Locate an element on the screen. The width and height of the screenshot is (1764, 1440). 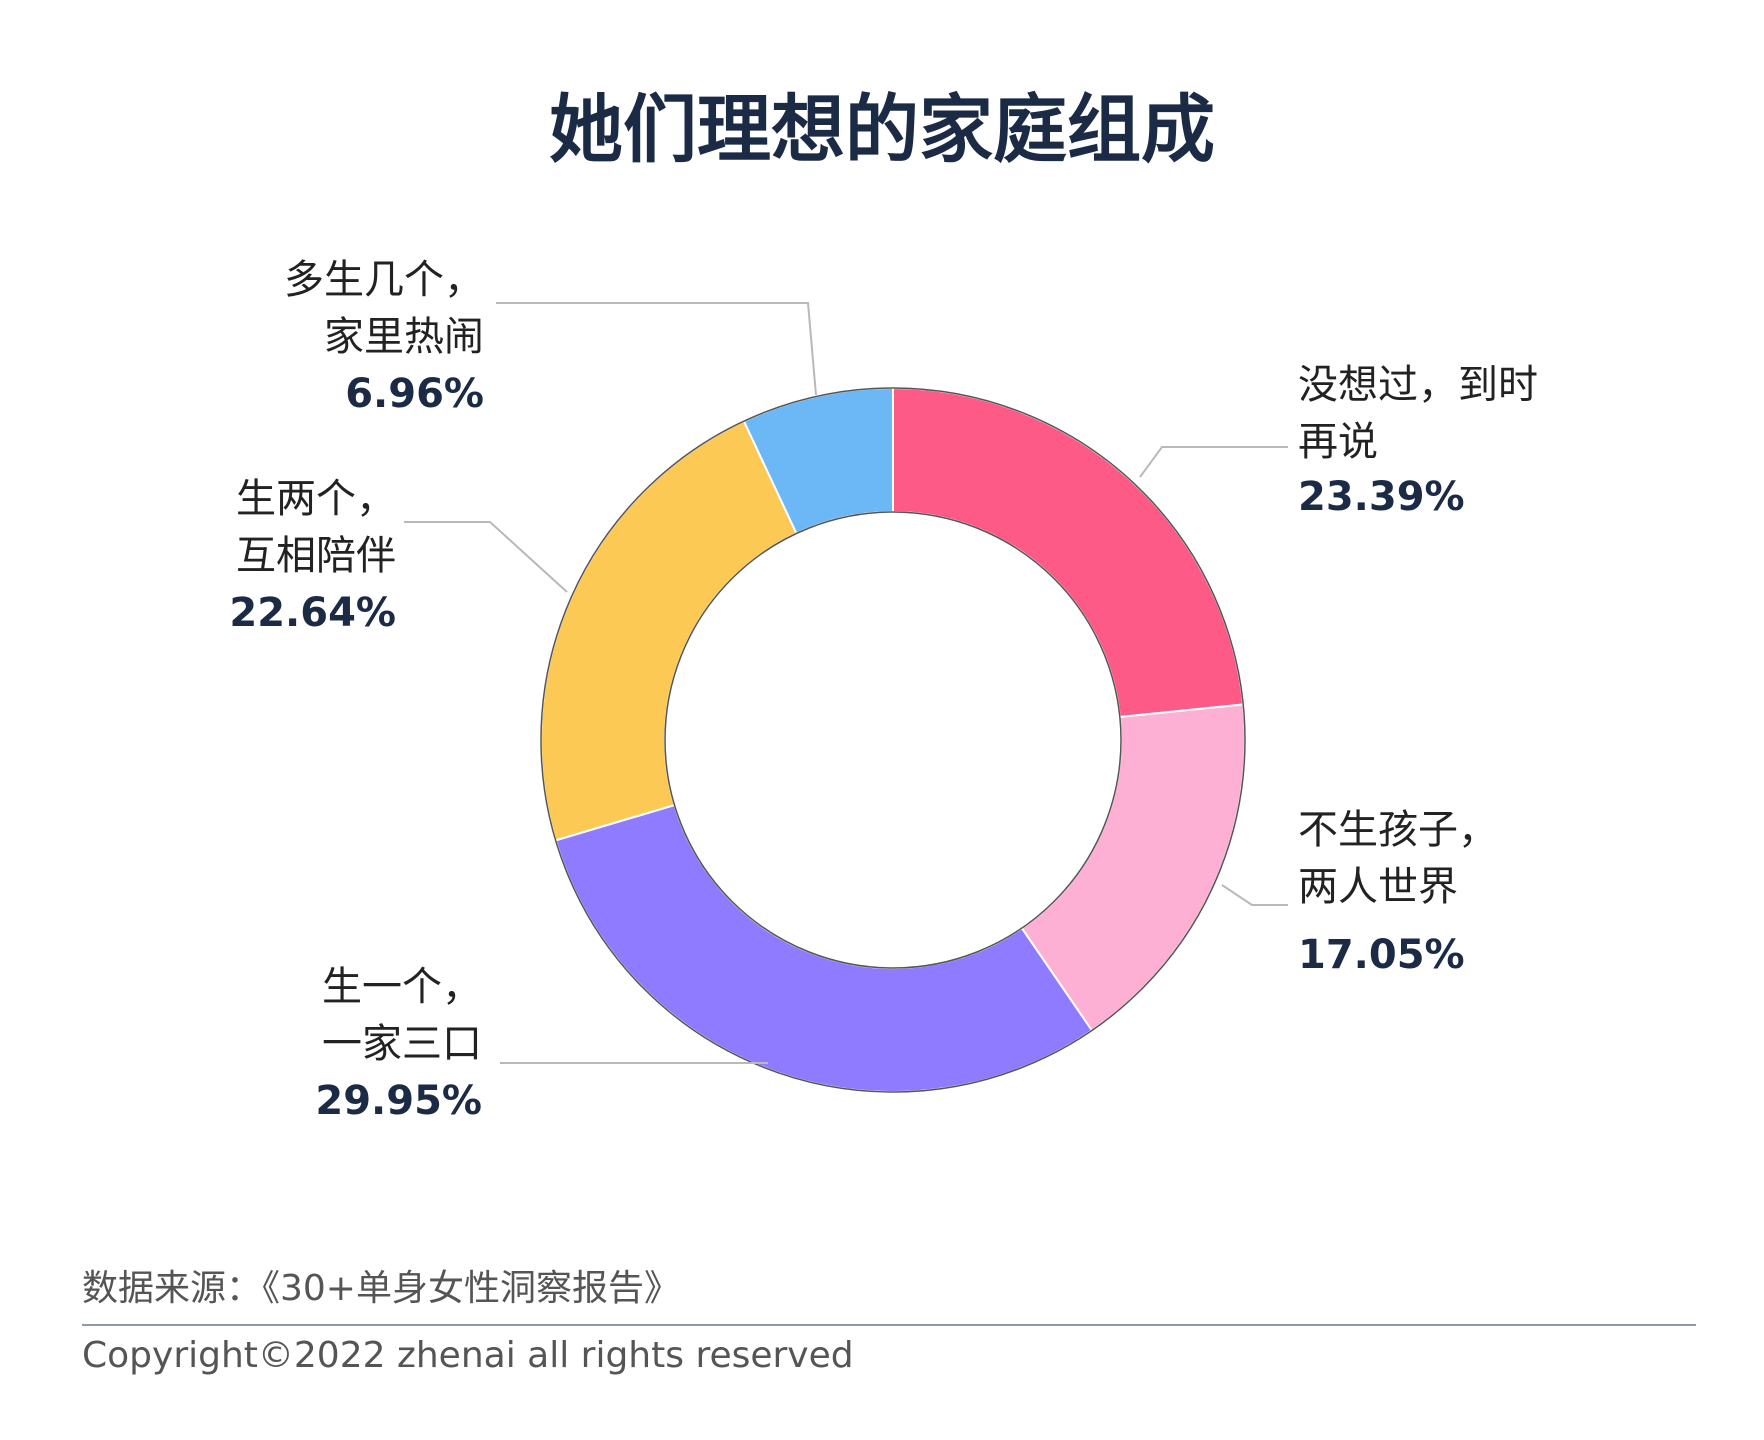
slice-label-line: 家里热闹 is located at coordinates (404, 337).